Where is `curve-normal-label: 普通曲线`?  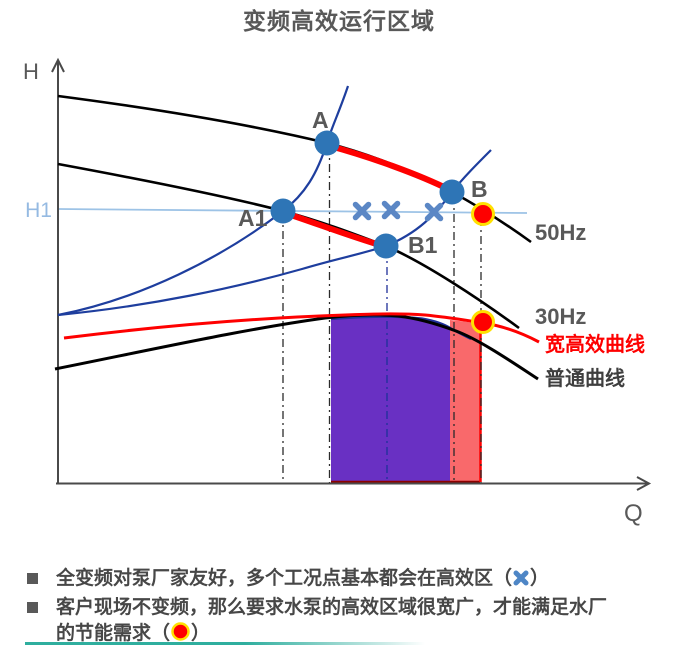 curve-normal-label: 普通曲线 is located at coordinates (585, 378).